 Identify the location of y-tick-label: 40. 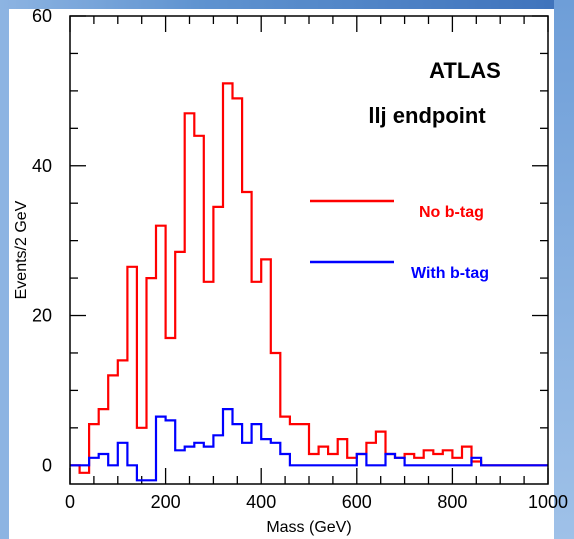
(42, 166).